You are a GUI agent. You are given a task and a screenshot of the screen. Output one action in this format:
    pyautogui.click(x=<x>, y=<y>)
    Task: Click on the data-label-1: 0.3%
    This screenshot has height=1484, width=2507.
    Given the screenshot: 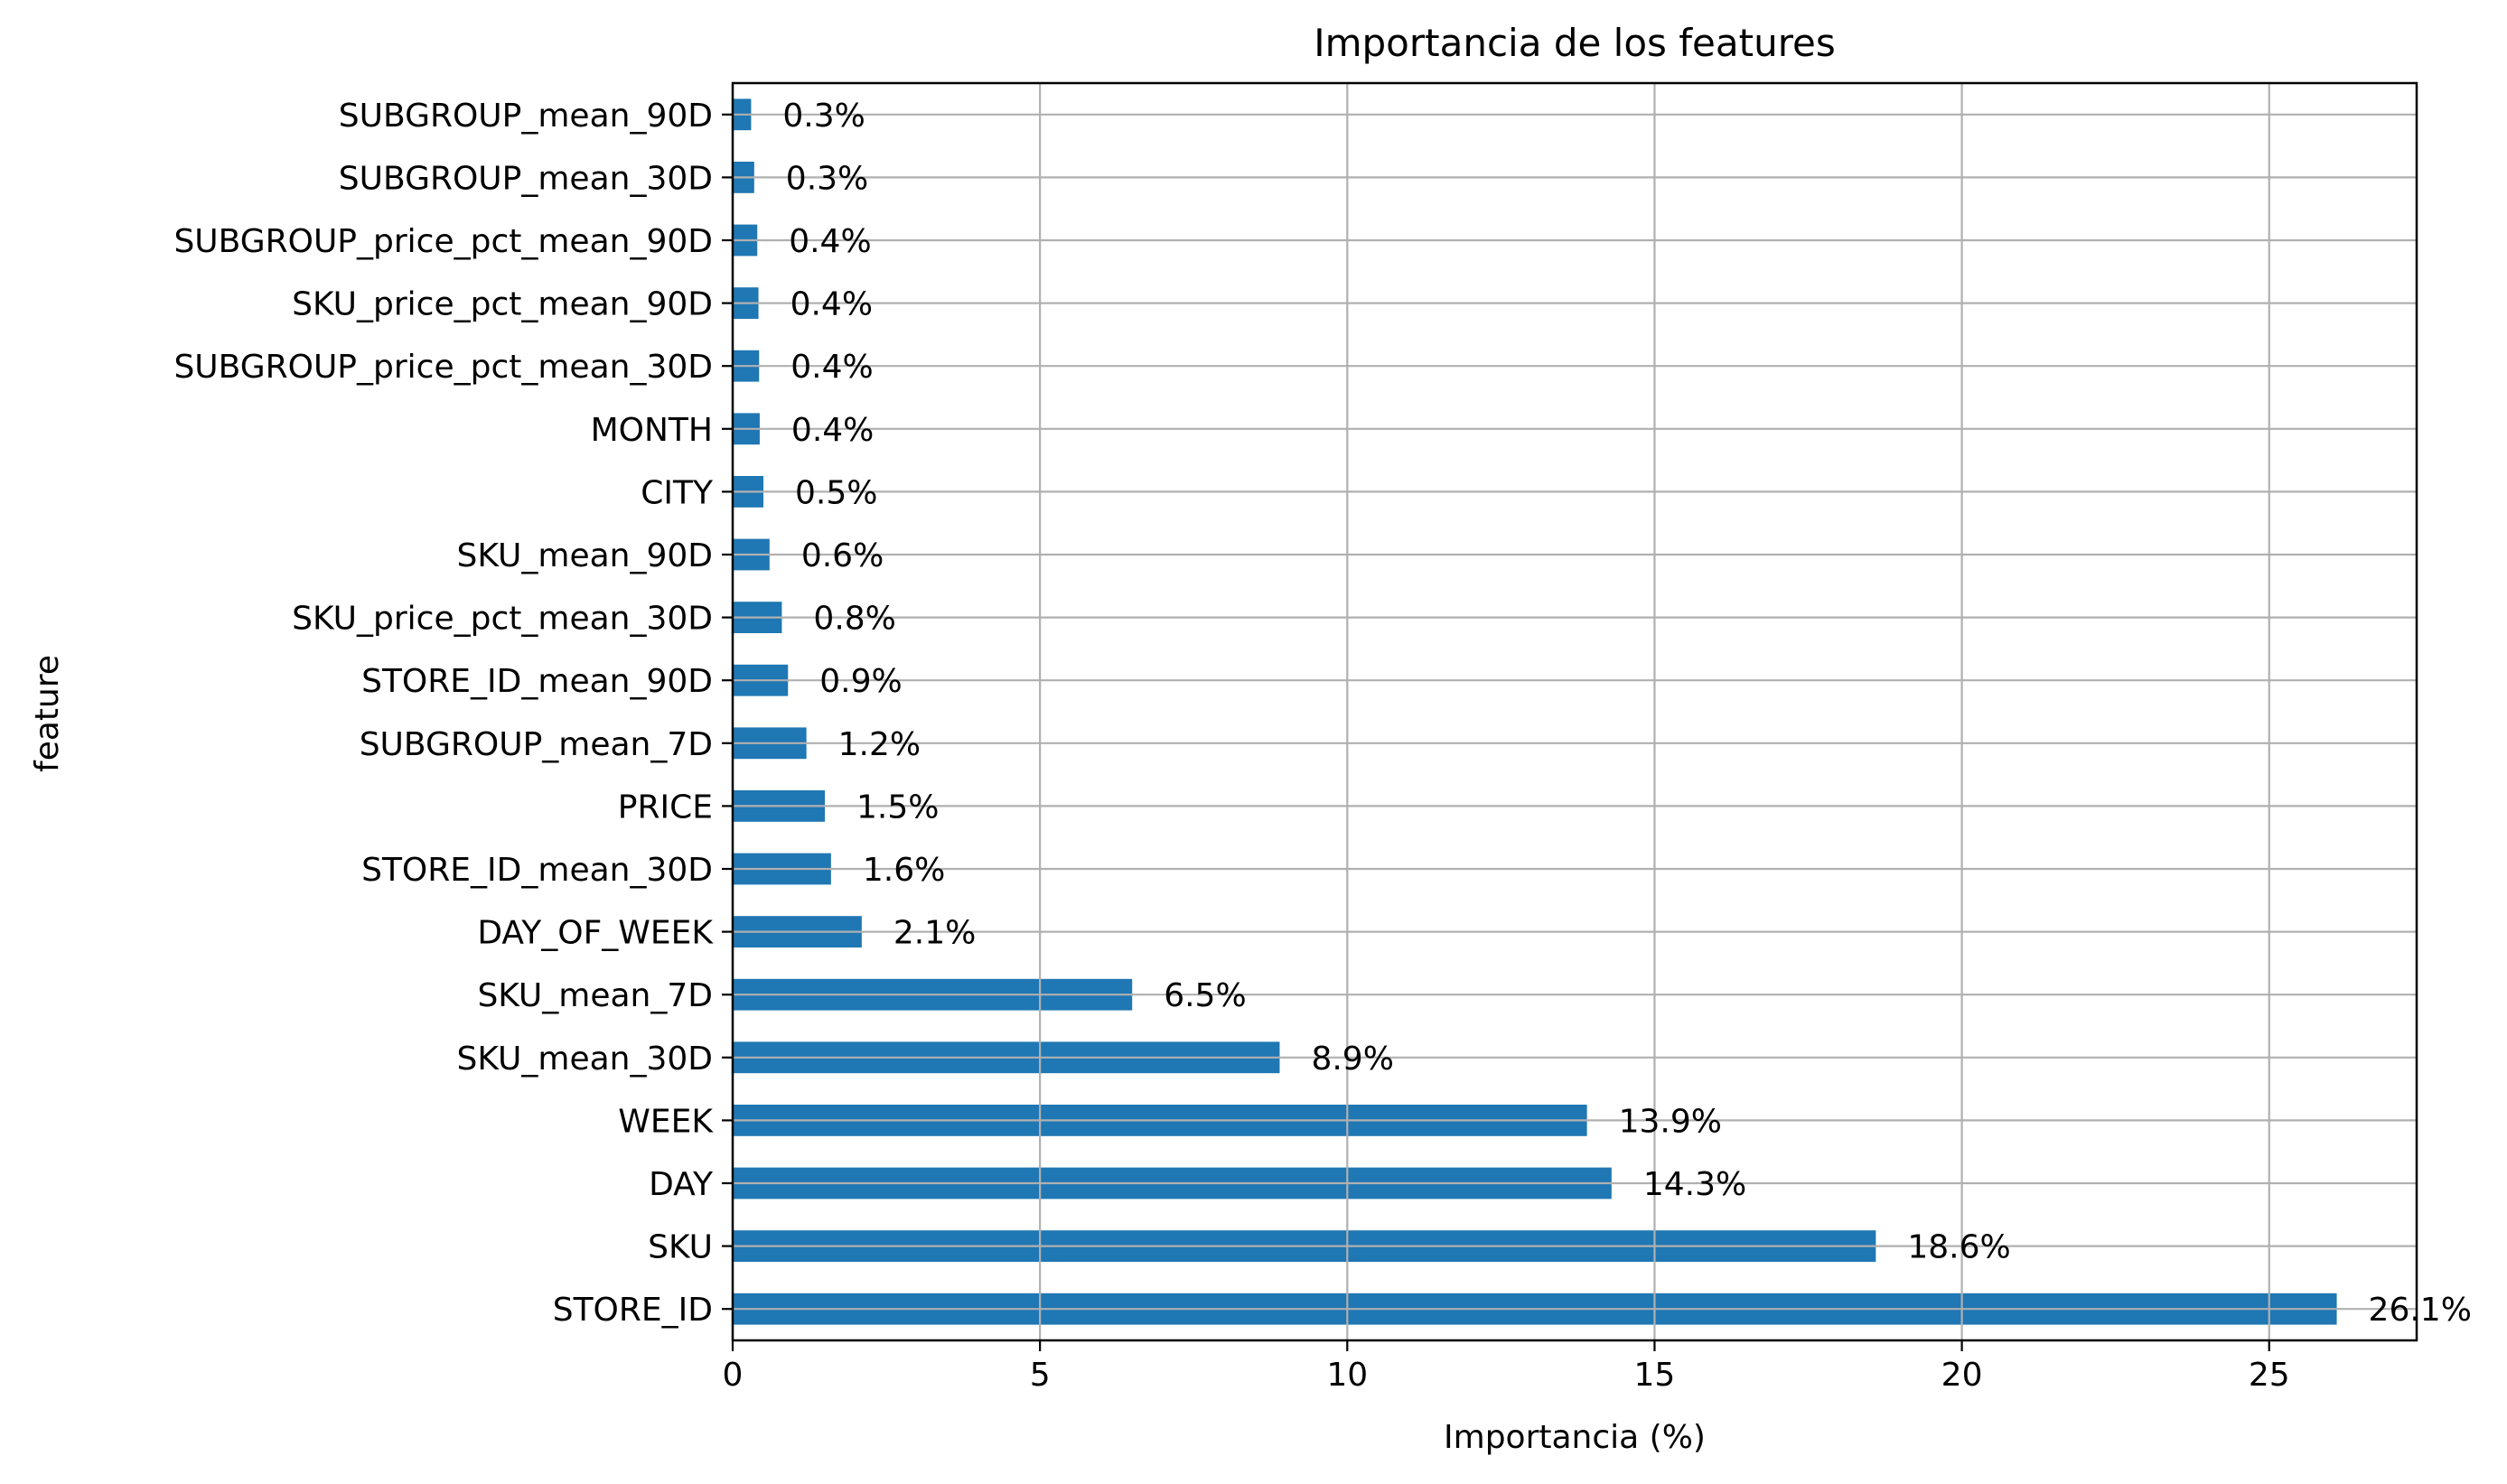 What is the action you would take?
    pyautogui.click(x=827, y=178)
    